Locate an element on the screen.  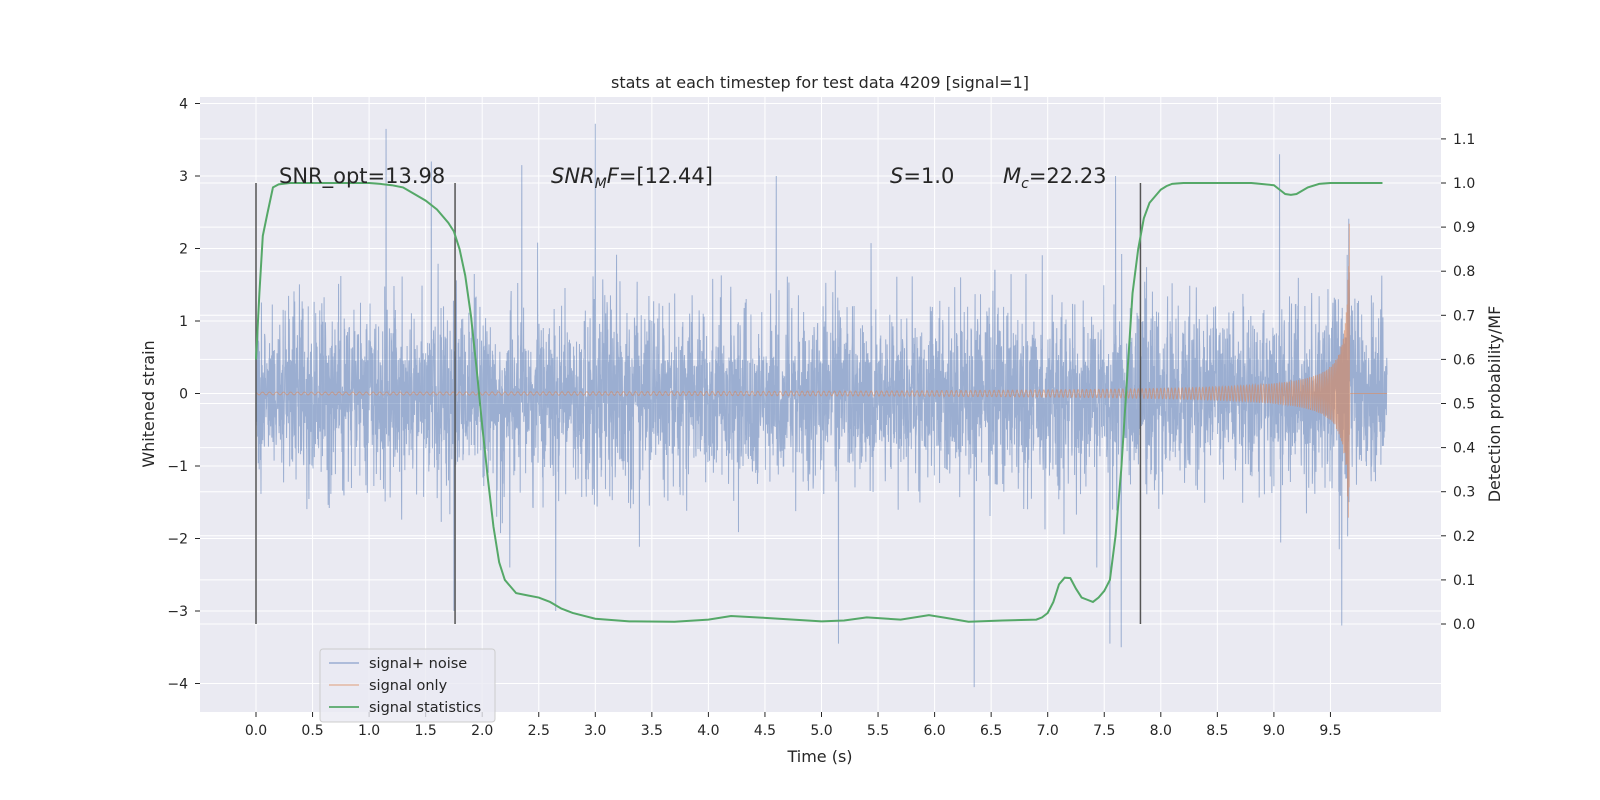
x-tick-label: 1.0 is located at coordinates (369, 731).